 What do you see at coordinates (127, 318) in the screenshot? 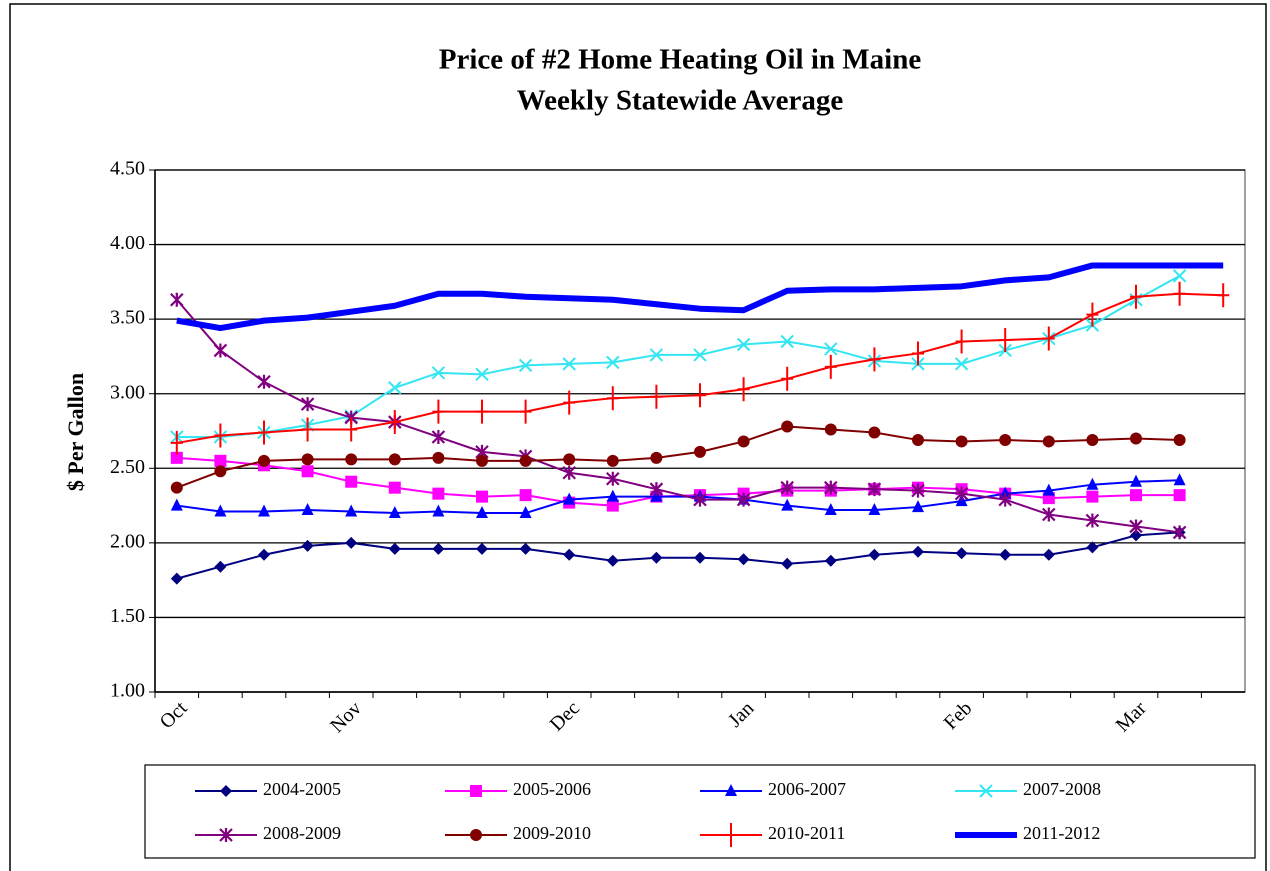
I see `y-tick-label: 3.50` at bounding box center [127, 318].